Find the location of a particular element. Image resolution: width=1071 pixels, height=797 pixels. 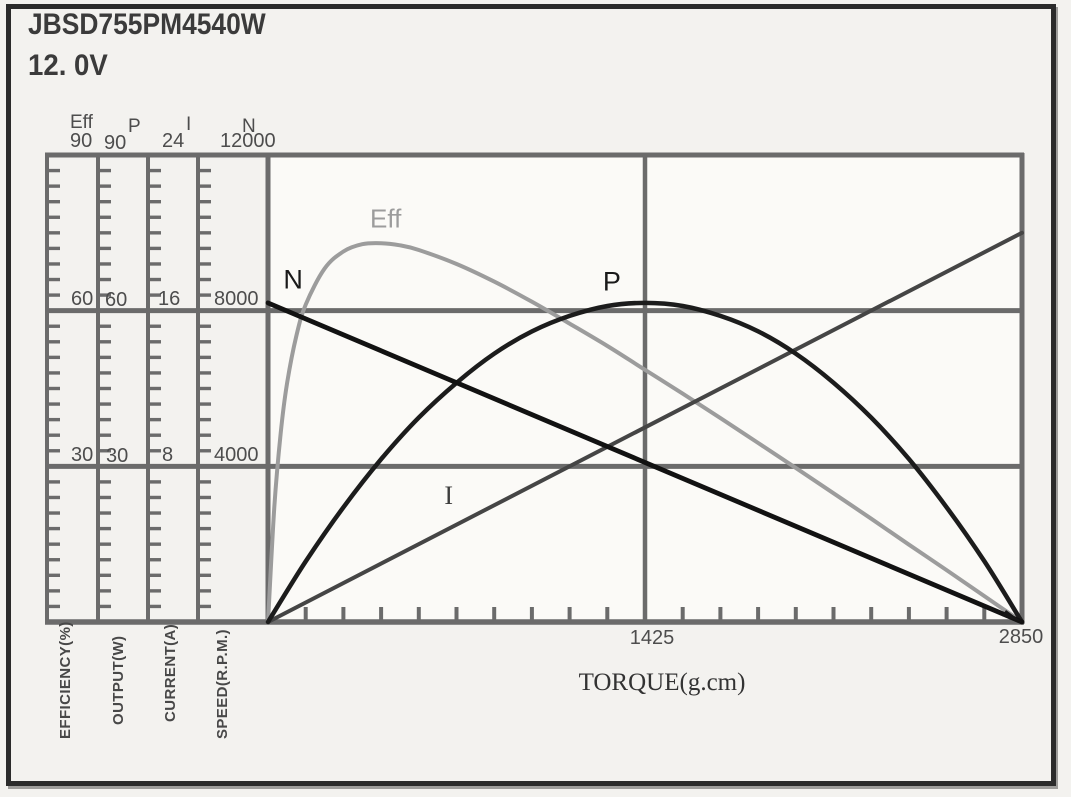

speed-axis-tick-8000: 8000 is located at coordinates (236, 299).